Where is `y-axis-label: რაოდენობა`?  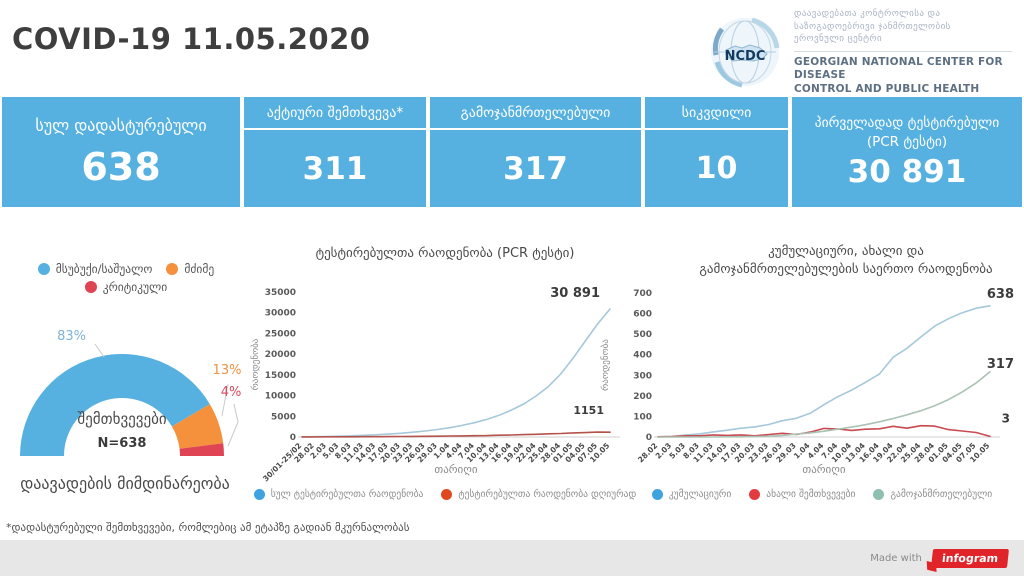
y-axis-label: რაოდენობა is located at coordinates (605, 365).